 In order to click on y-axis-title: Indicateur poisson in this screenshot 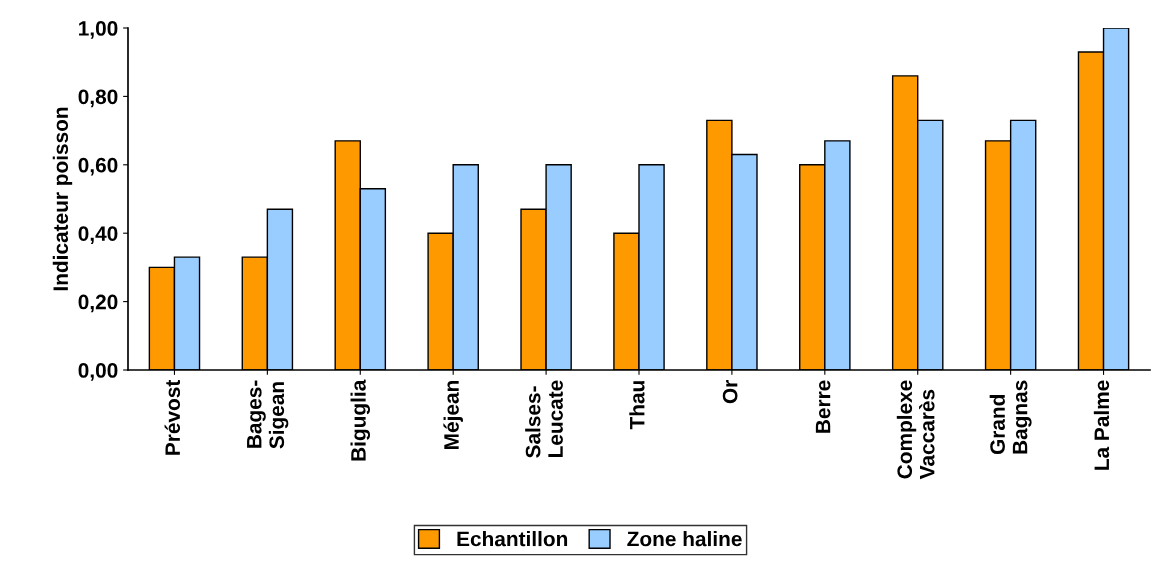, I will do `click(62, 199)`.